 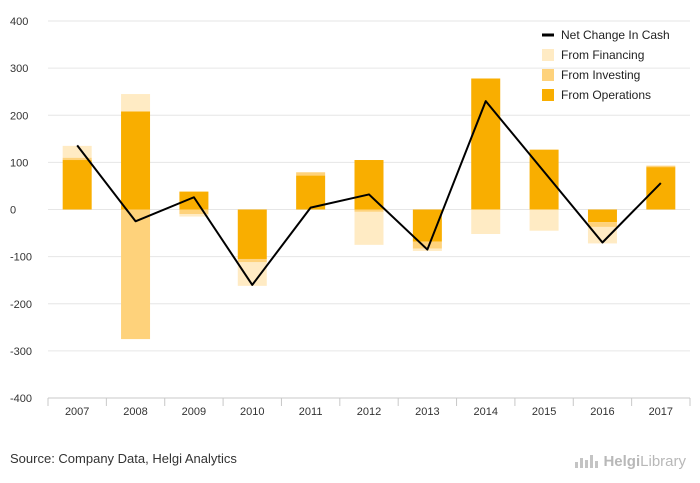 I want to click on logo-bars-icon, so click(x=587, y=461).